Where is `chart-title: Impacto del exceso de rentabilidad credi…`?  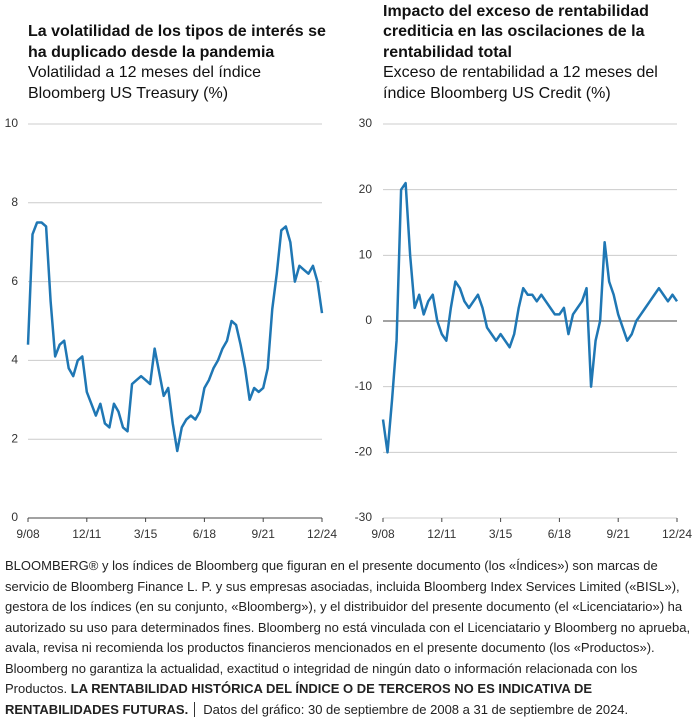 chart-title: Impacto del exceso de rentabilidad credi… is located at coordinates (516, 31).